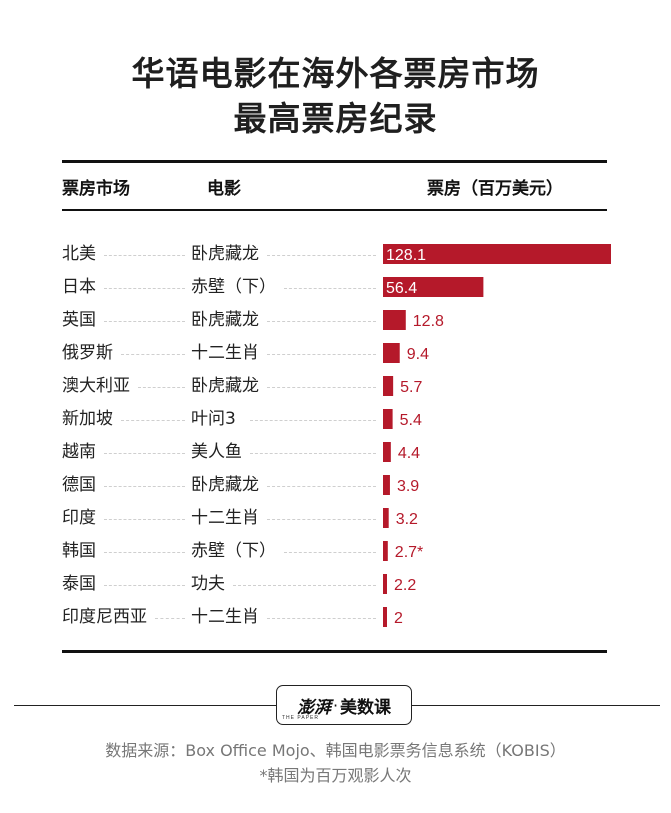 The width and height of the screenshot is (671, 813). Describe the element at coordinates (79, 584) in the screenshot. I see `market-label: 泰国` at that location.